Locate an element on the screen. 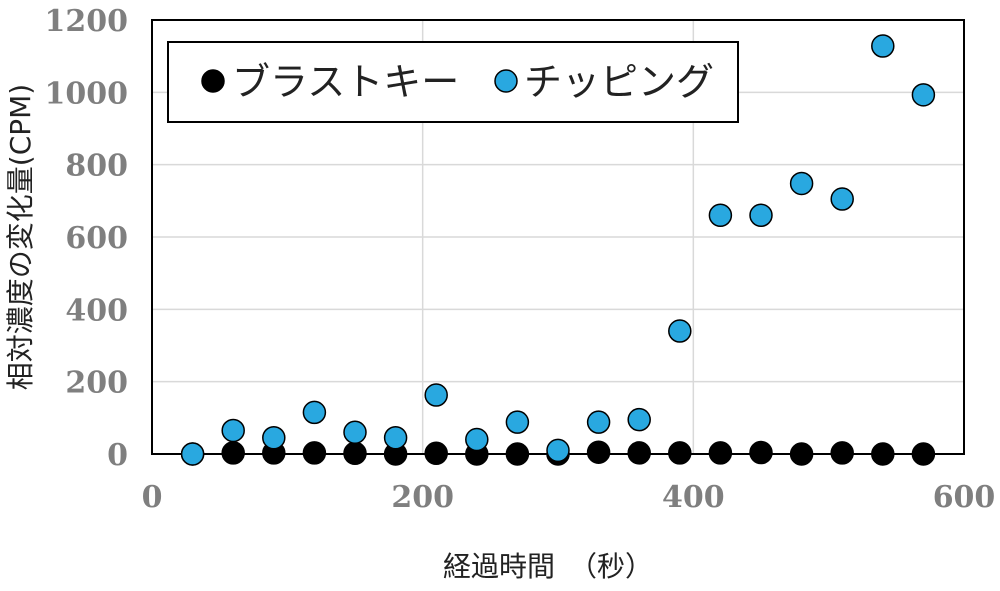 This screenshot has height=591, width=1000. x-tick-label: 200 is located at coordinates (422, 497).